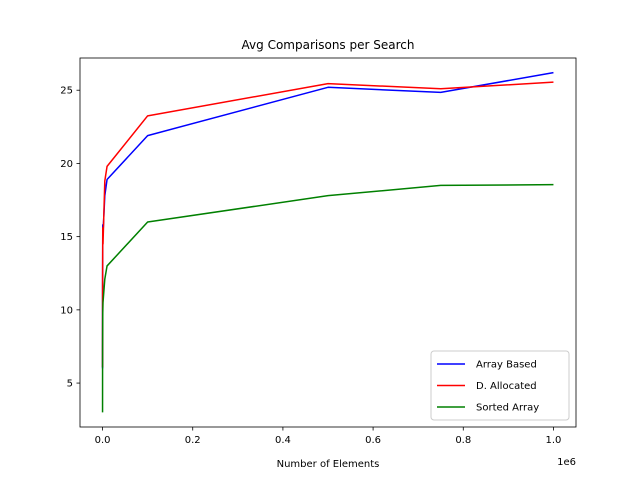  I want to click on x-tick-label: 1.0, so click(554, 440).